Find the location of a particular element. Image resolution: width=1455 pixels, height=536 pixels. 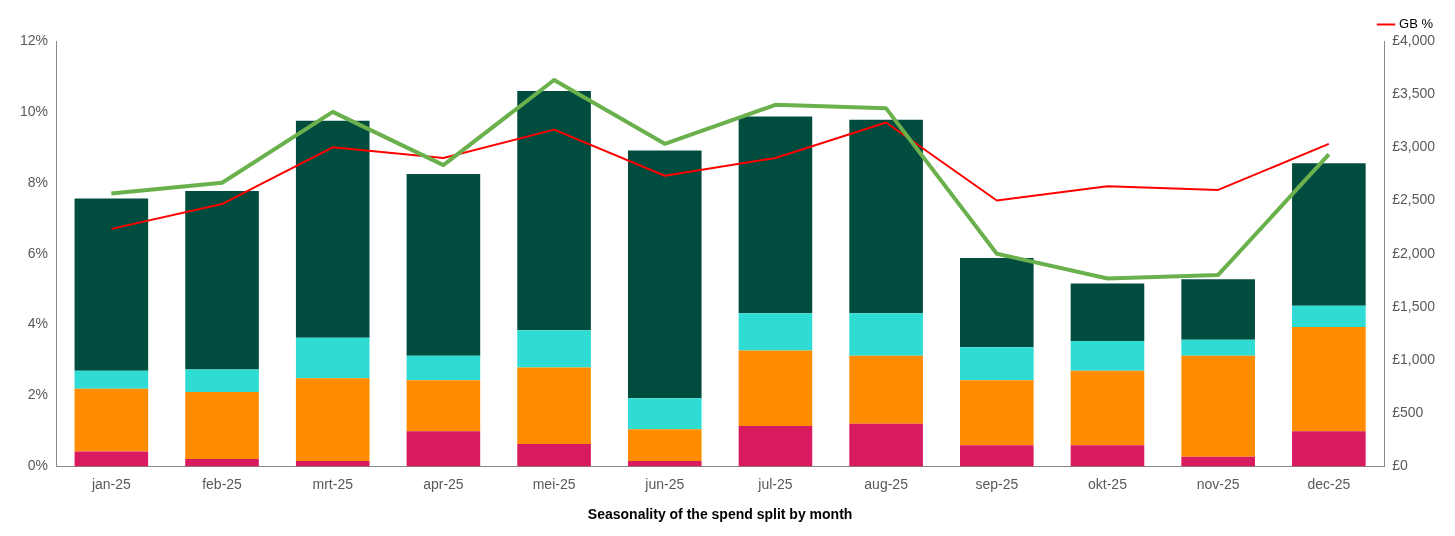

y2-tick-label: £3,000 is located at coordinates (1414, 146).